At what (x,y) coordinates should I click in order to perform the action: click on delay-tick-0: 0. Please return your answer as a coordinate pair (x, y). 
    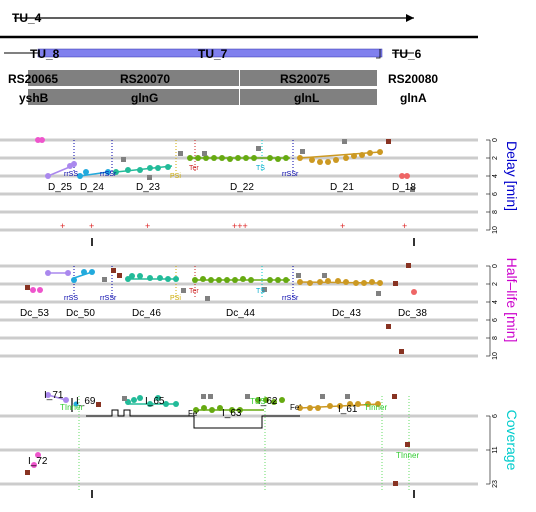
    Looking at the image, I should click on (495, 140).